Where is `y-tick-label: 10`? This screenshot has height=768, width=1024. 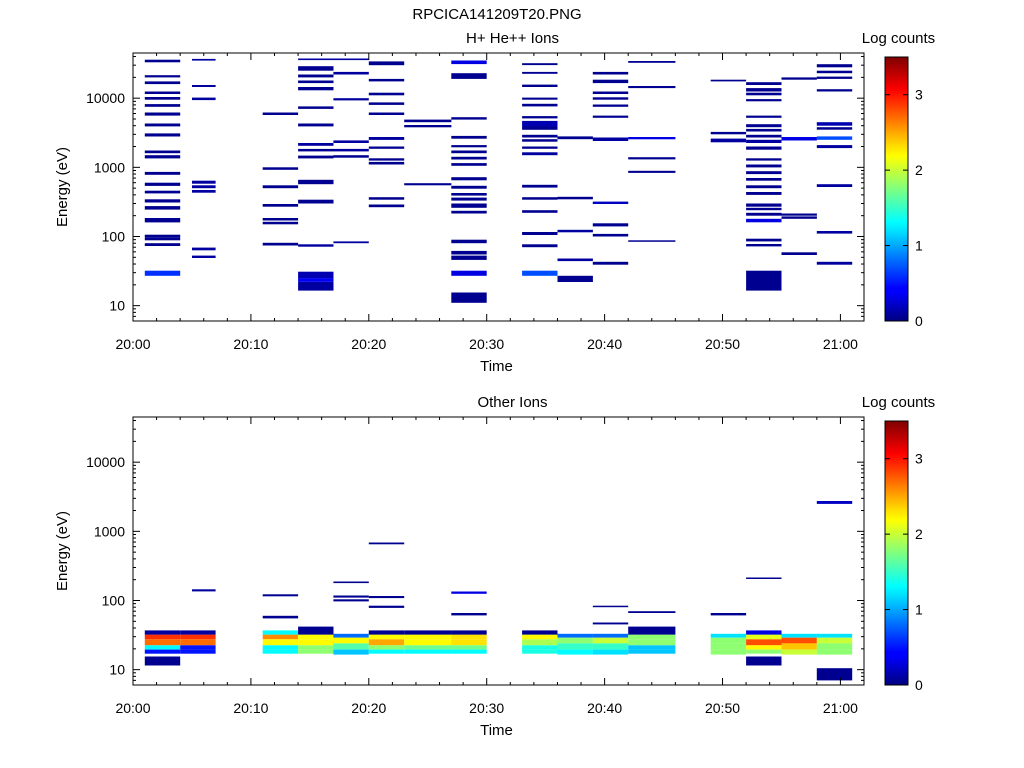
y-tick-label: 10 is located at coordinates (117, 670).